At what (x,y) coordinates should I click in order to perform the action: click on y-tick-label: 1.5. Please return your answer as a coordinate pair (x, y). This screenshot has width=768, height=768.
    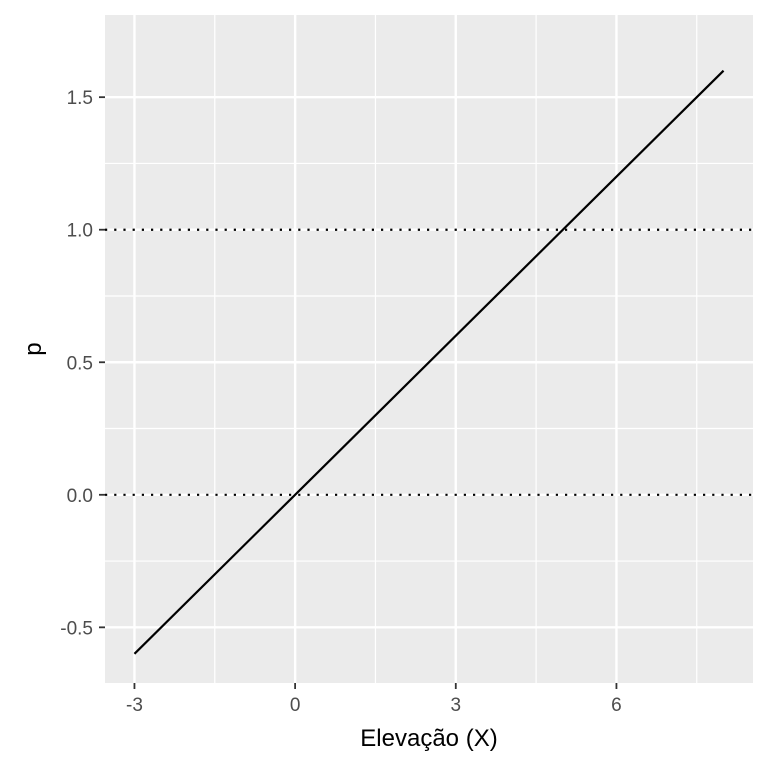
    Looking at the image, I should click on (80, 98).